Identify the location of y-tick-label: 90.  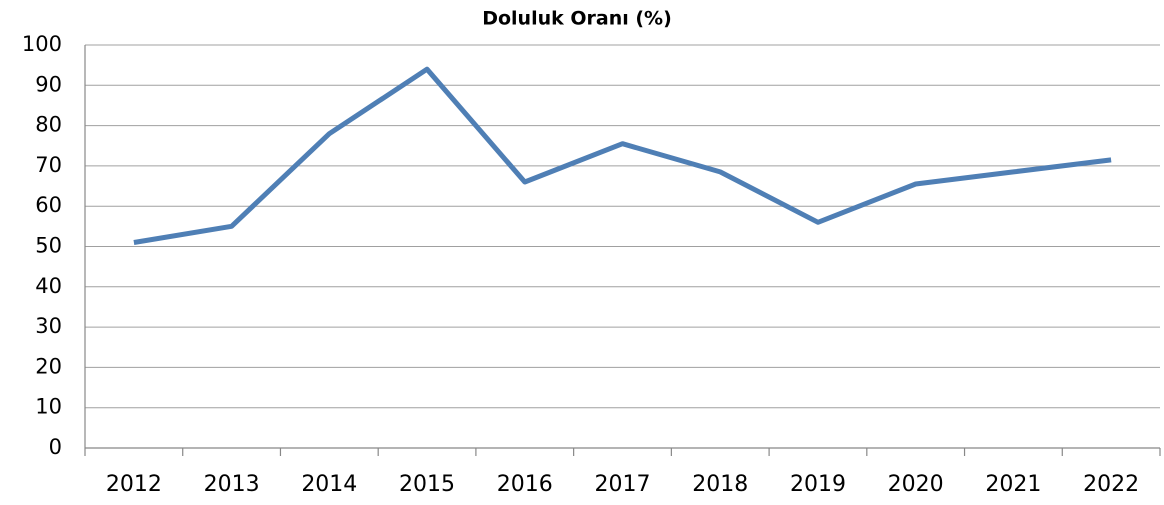
(48, 84).